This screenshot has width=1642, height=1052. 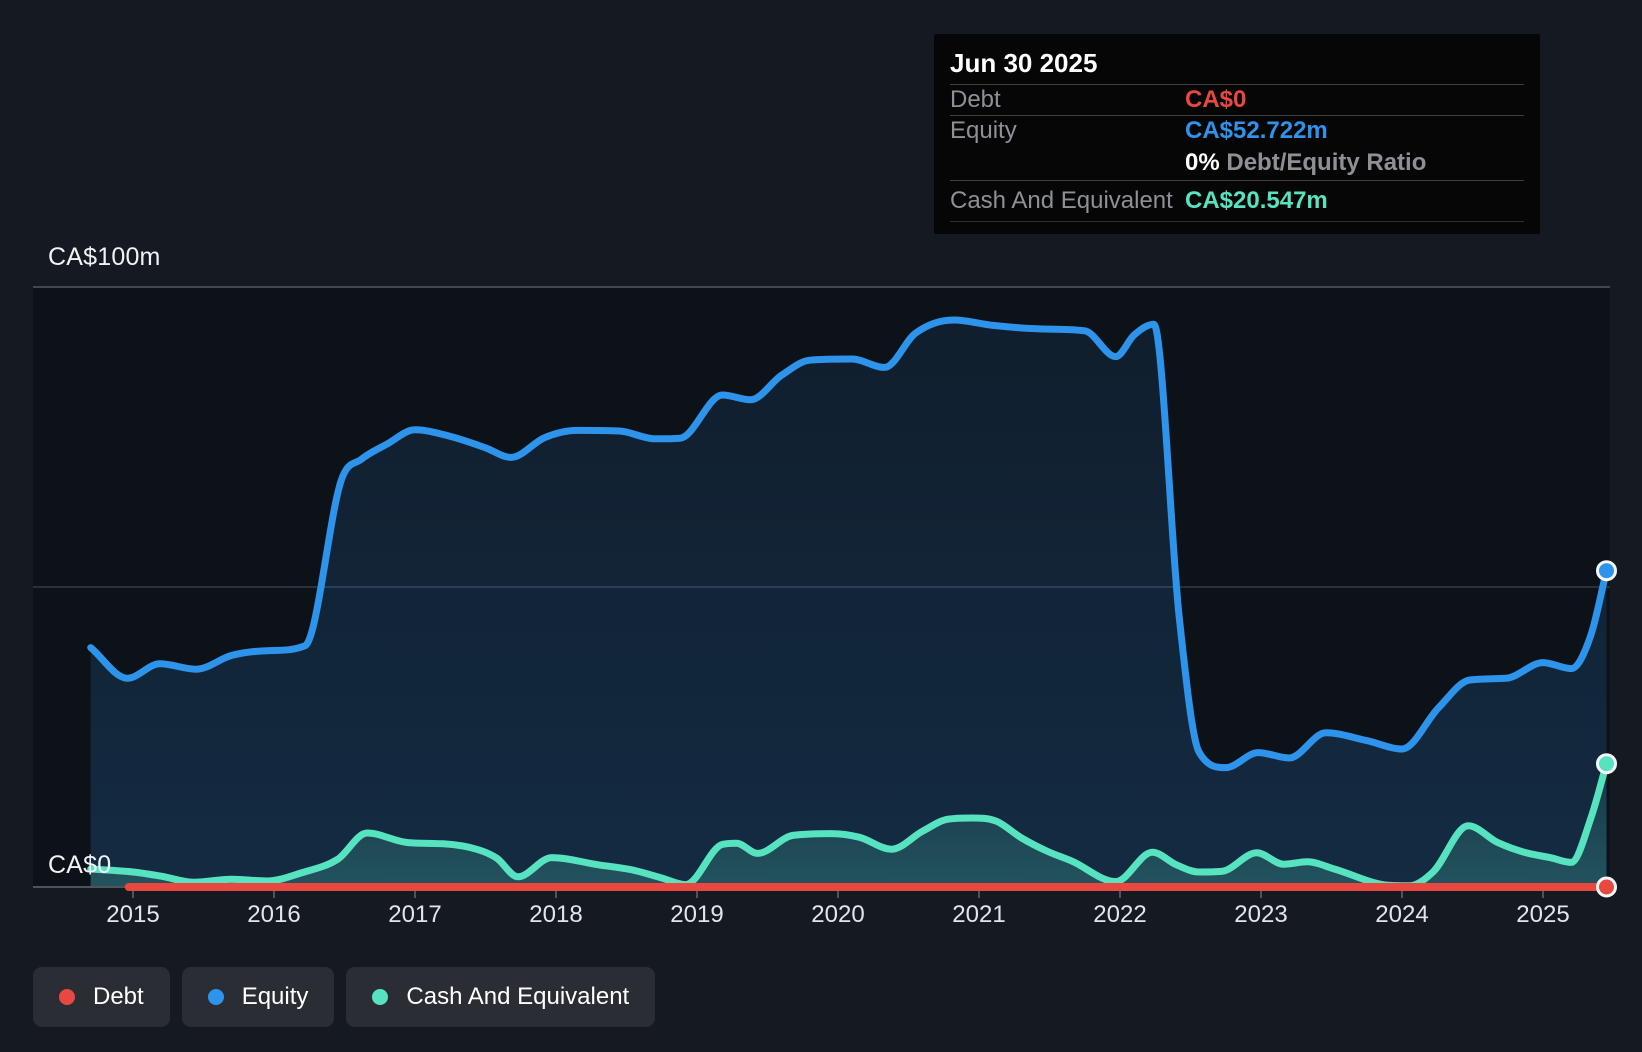 I want to click on series-end-markers, so click(x=1606, y=729).